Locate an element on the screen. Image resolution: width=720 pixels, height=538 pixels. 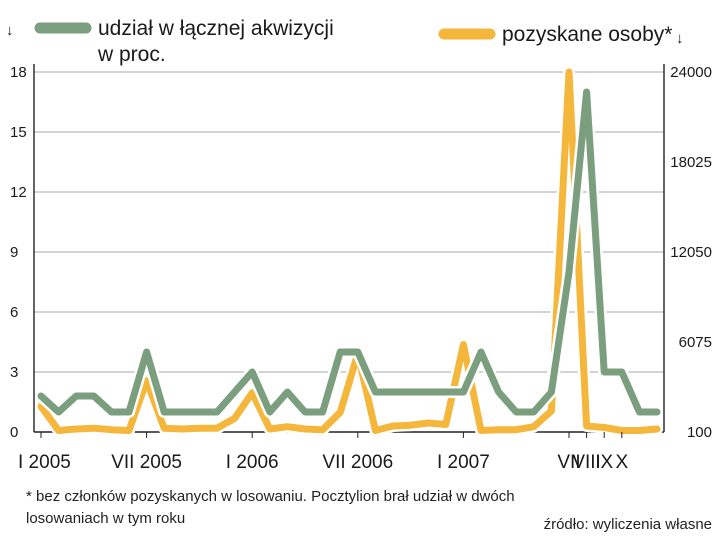
left-tick-label: 3 is located at coordinates (14, 372).